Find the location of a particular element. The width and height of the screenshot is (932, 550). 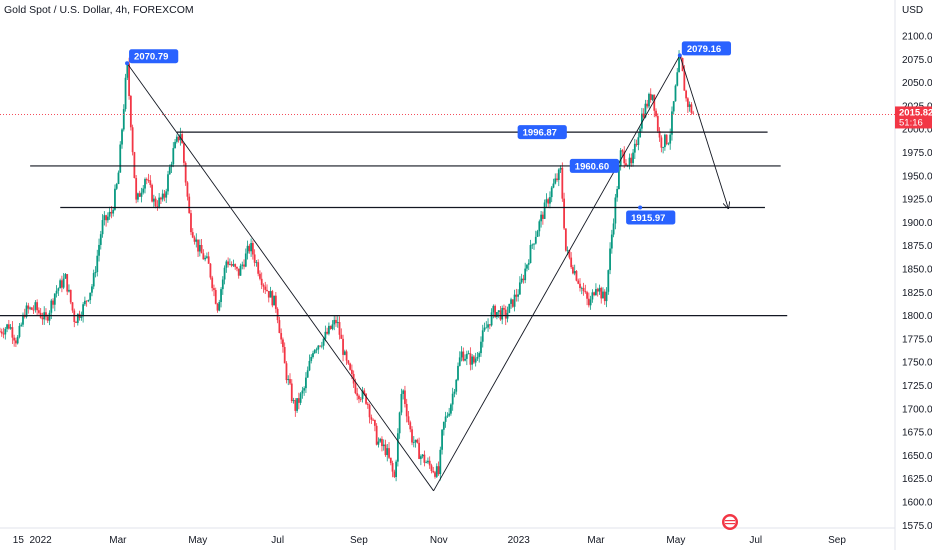

price-label-box is located at coordinates (706, 48).